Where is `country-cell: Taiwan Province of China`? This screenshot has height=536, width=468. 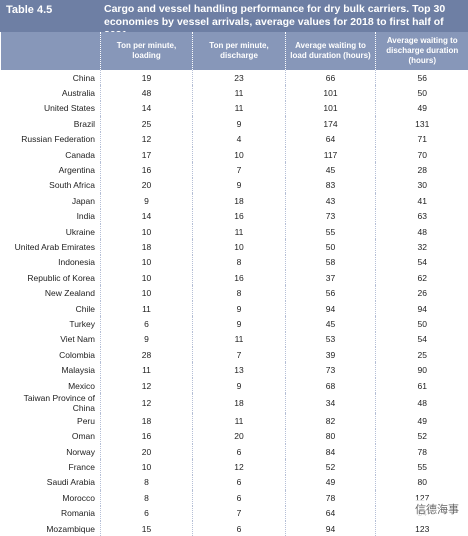
country-cell: Taiwan Province of China is located at coordinates (51, 403).